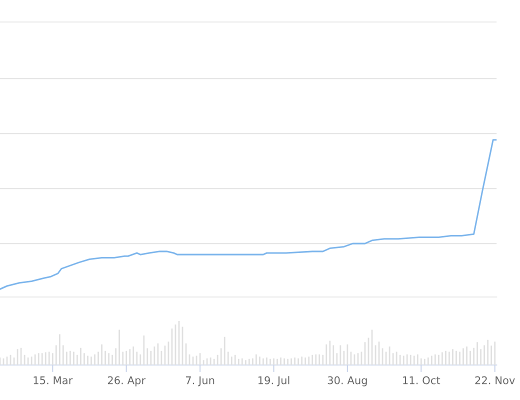 The width and height of the screenshot is (520, 400). Describe the element at coordinates (495, 380) in the screenshot. I see `x-tick-label: 22. Nov` at that location.